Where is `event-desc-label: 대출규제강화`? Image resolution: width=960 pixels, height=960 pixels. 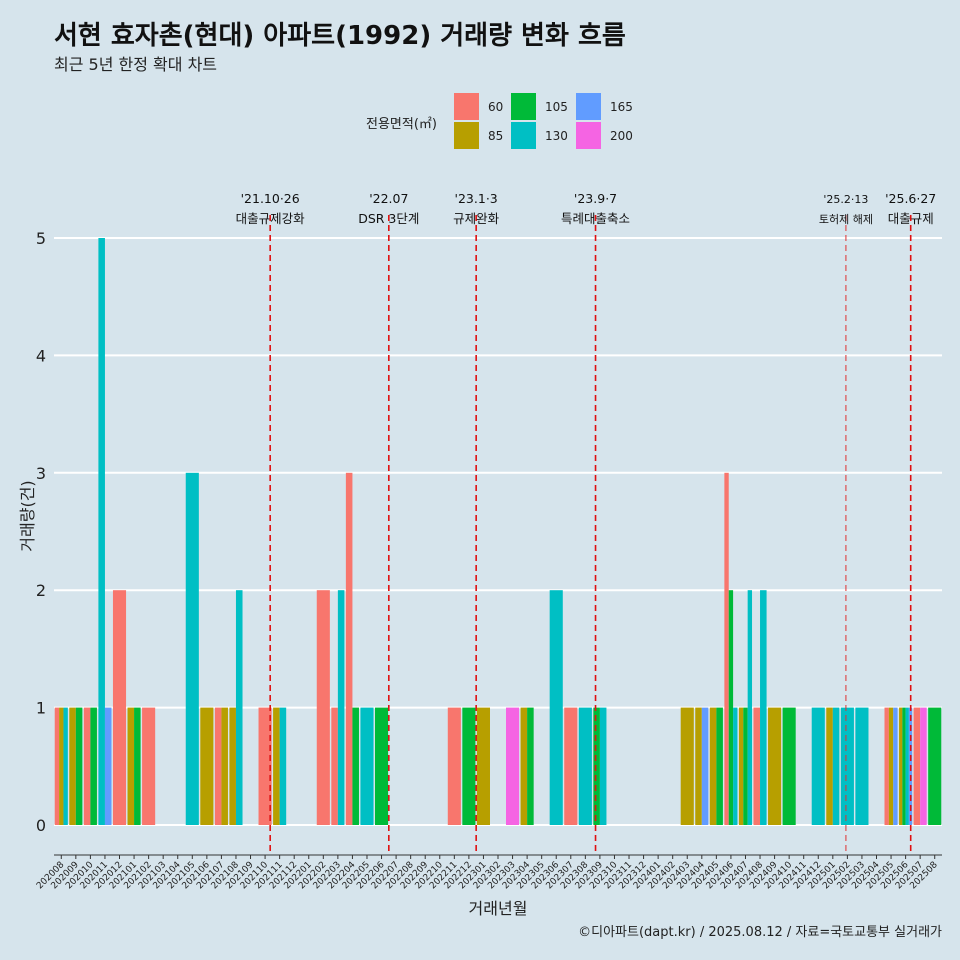
event-desc-label: 대출규제강화 is located at coordinates (271, 218).